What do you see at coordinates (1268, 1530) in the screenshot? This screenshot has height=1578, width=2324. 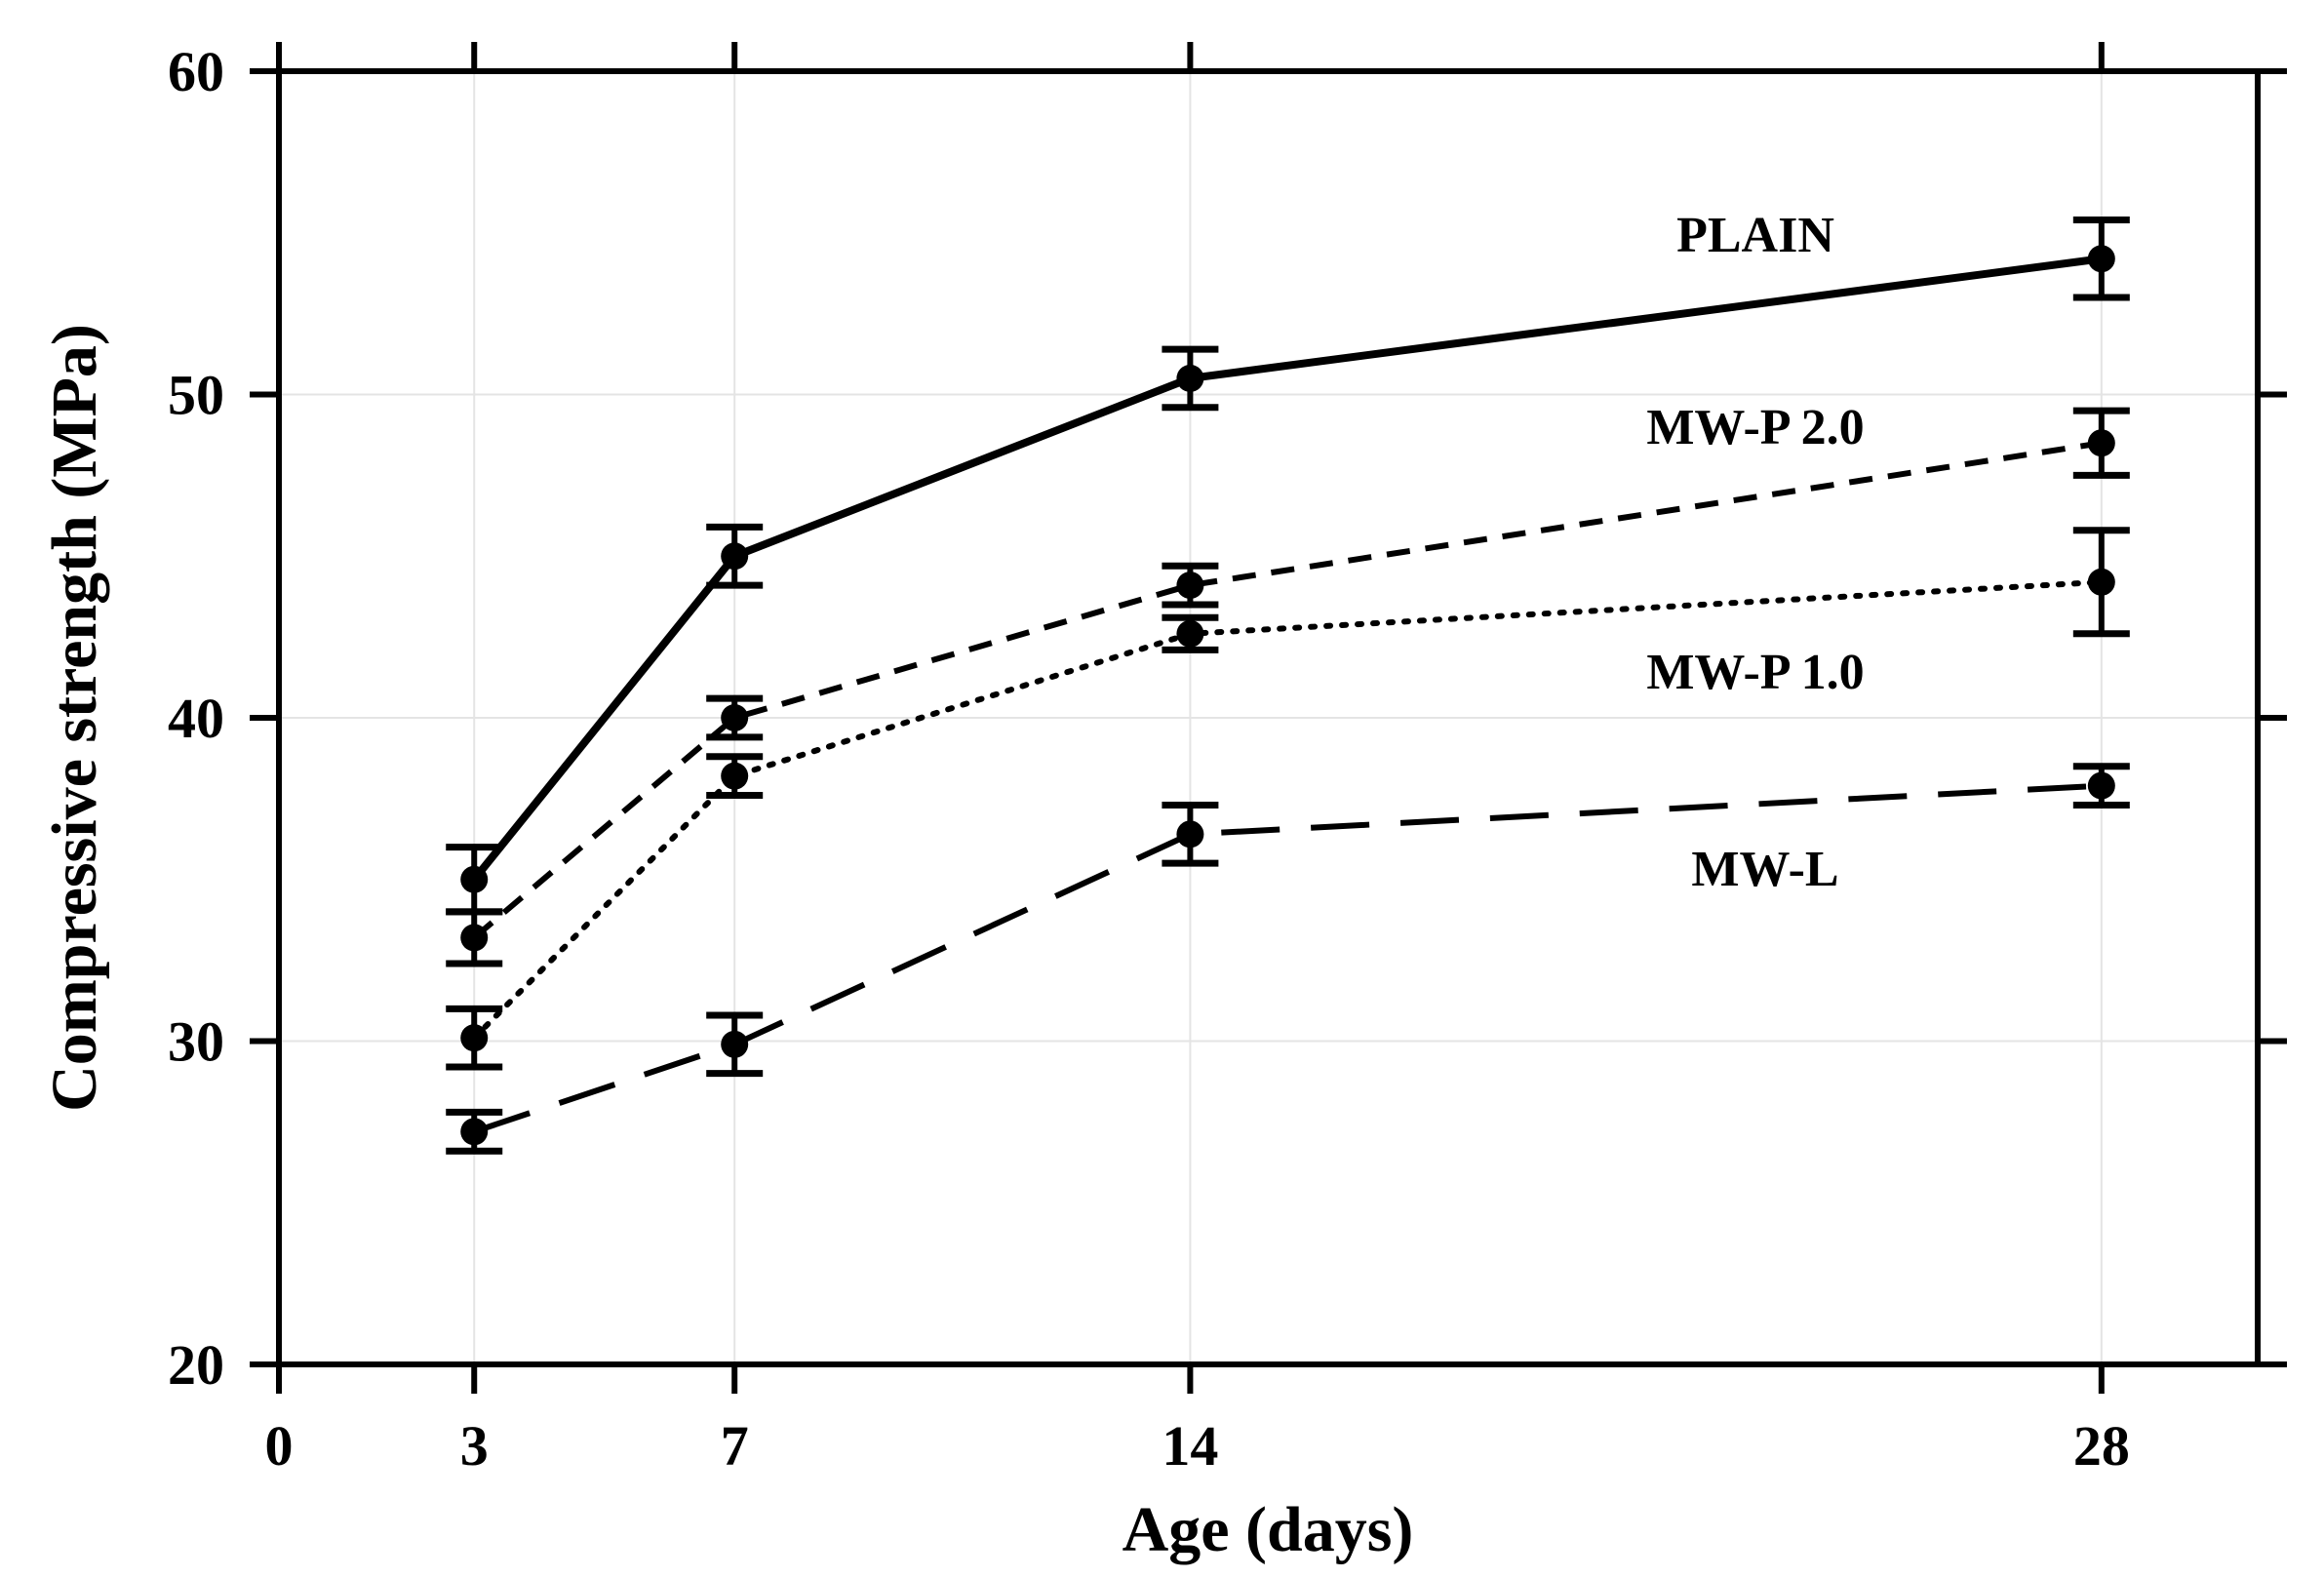 I see `x-axis-title: Age (days)` at bounding box center [1268, 1530].